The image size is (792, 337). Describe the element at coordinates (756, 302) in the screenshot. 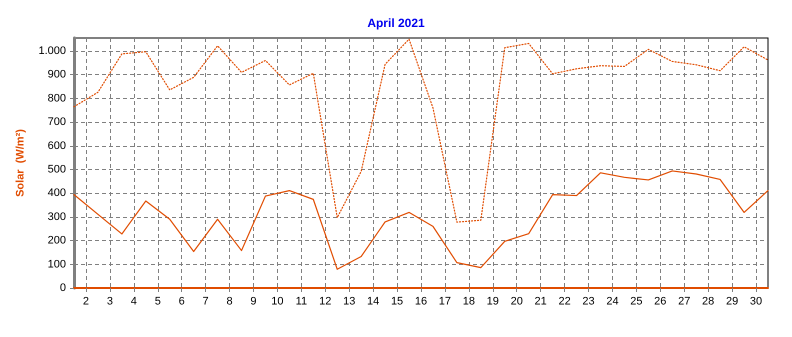

I see `x-tick-label: 30` at that location.